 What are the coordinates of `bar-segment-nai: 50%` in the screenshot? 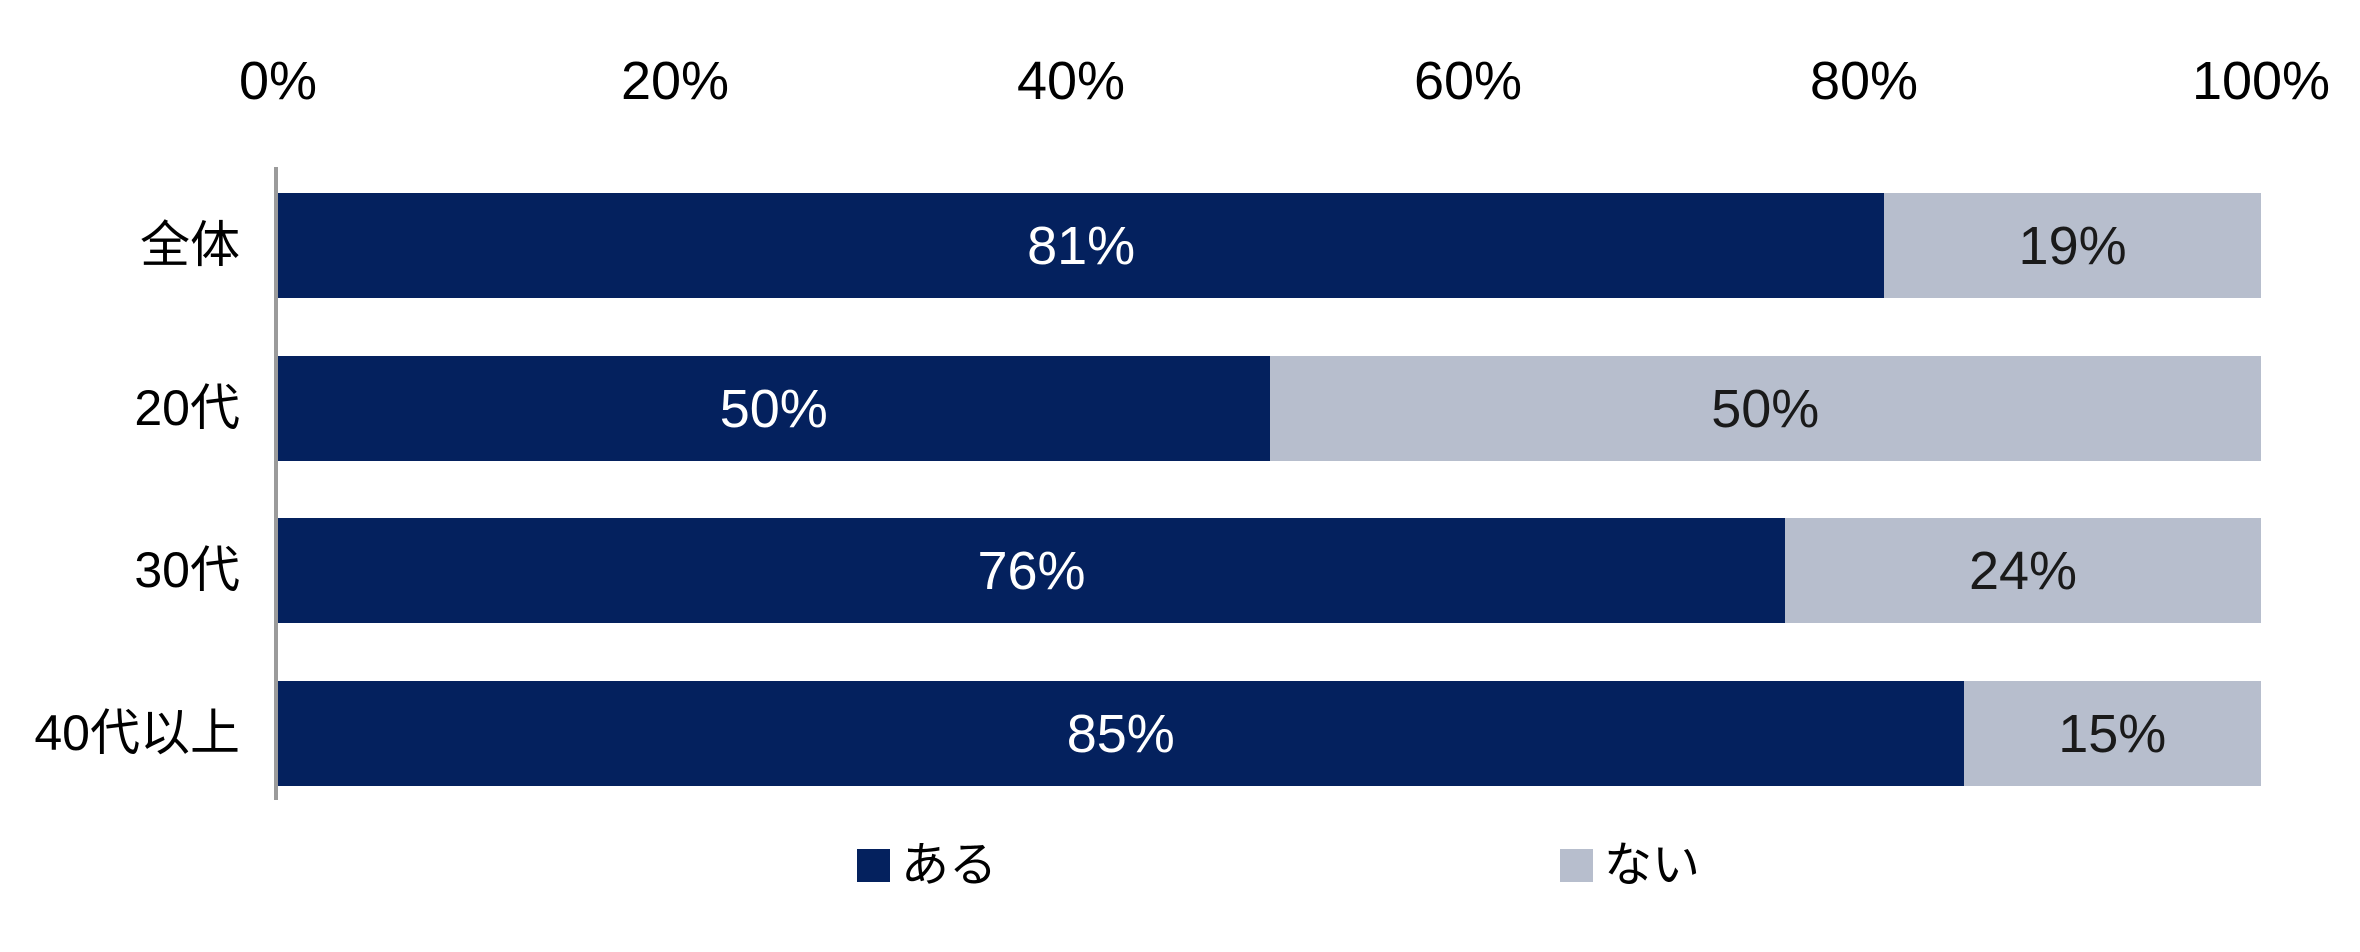 It's located at (1765, 408).